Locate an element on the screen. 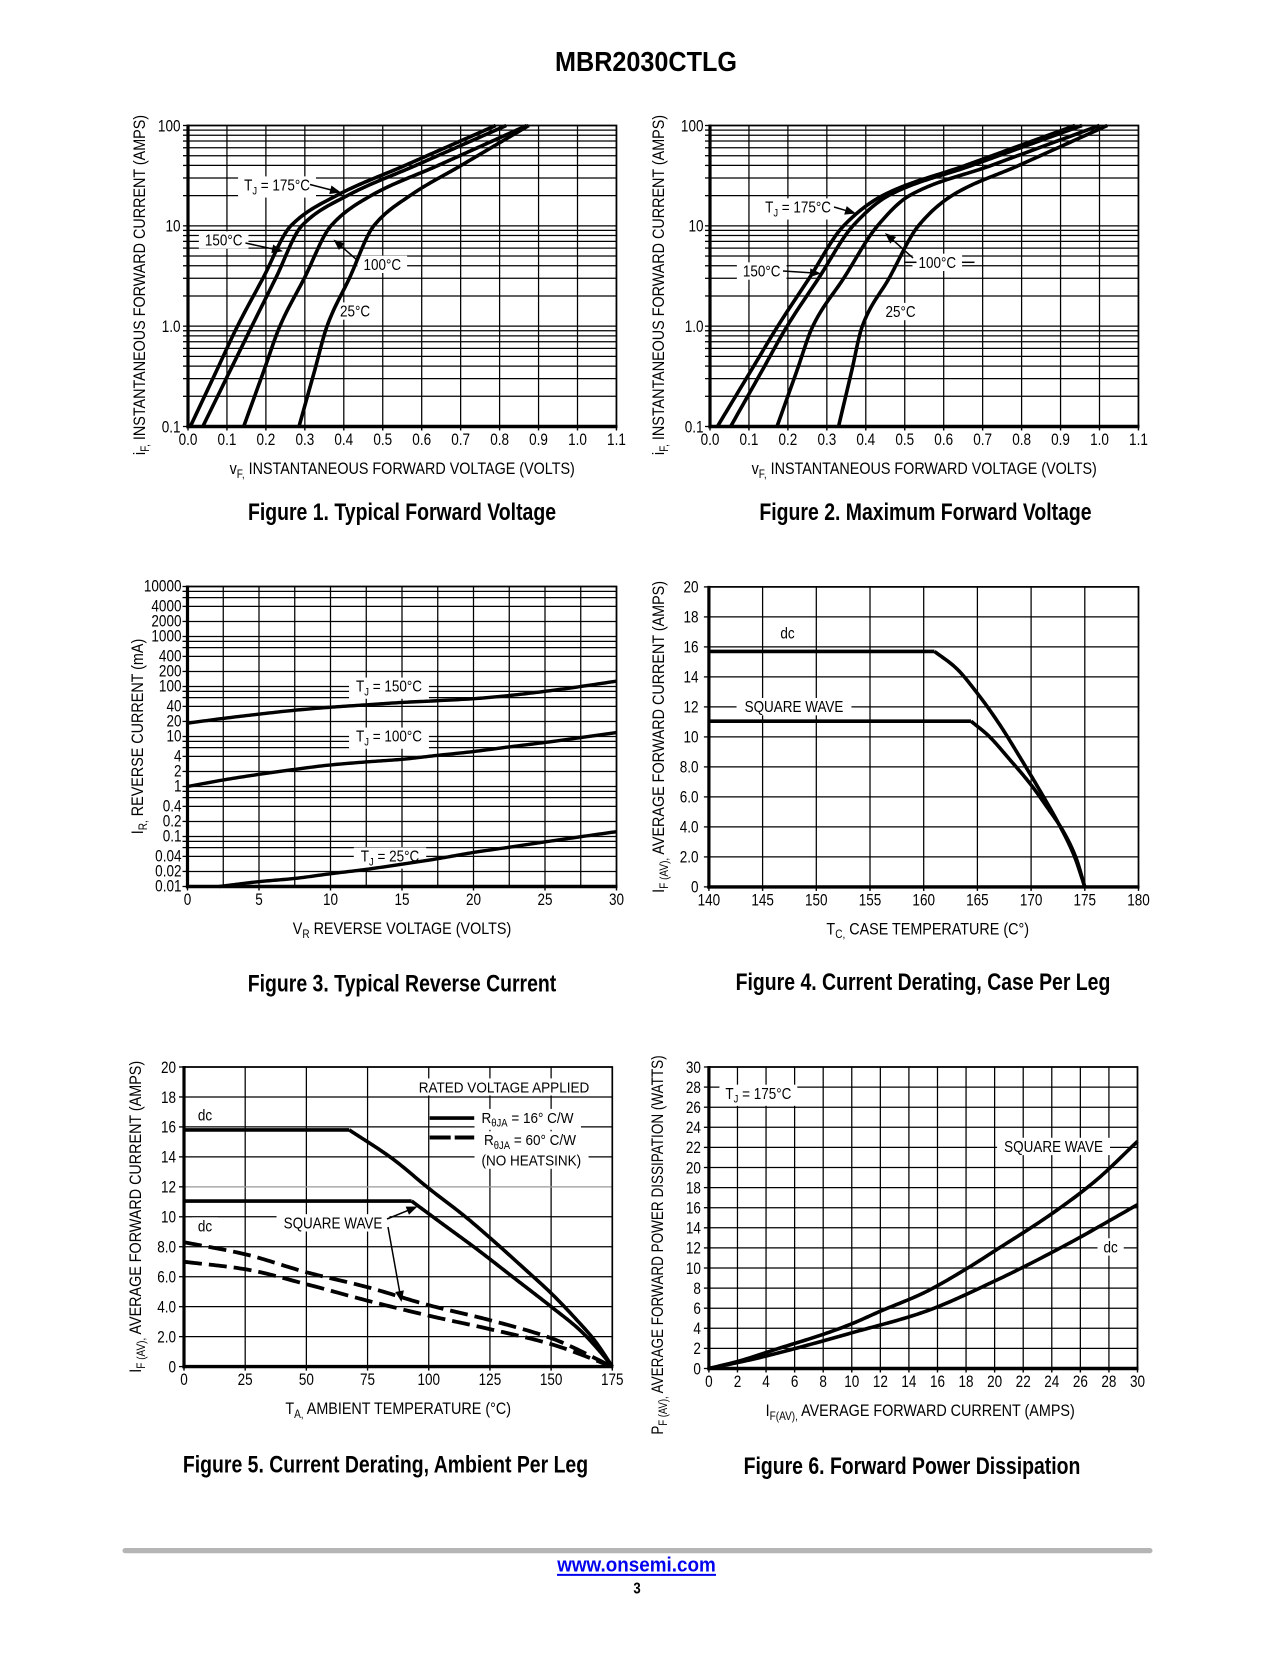 This screenshot has height=1655, width=1275. svg-text: 4.0 is located at coordinates (689, 827).